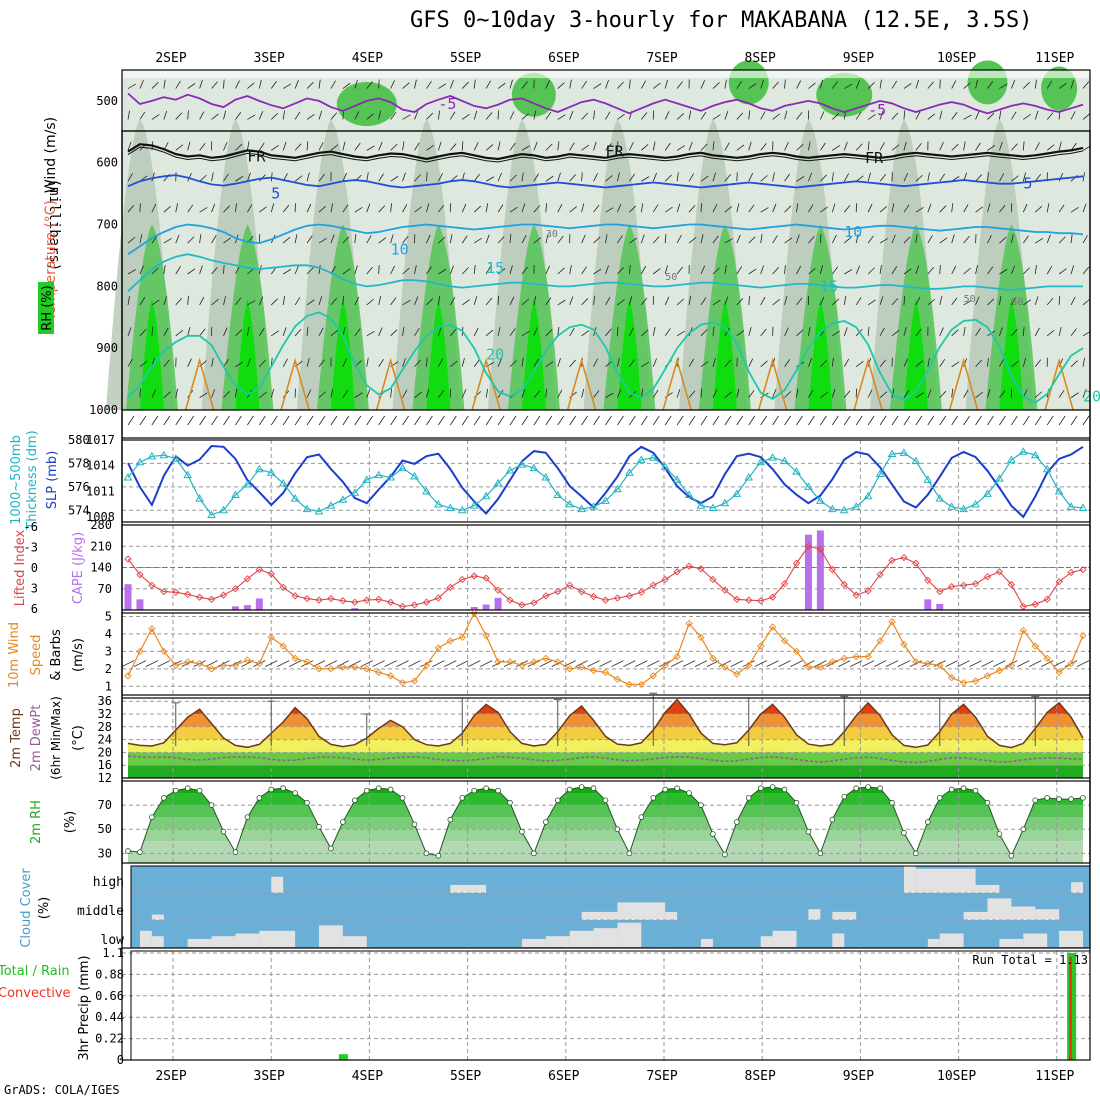 This screenshot has height=1100, width=1100. Describe the element at coordinates (1011, 354) in the screenshot. I see `rh-patch-bright` at that location.